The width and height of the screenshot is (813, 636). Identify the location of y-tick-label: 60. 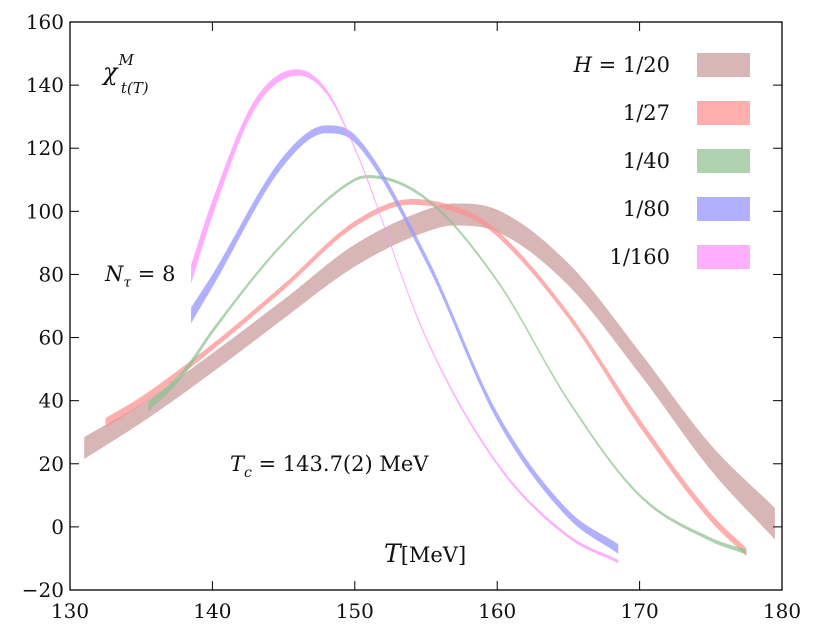
(51, 338).